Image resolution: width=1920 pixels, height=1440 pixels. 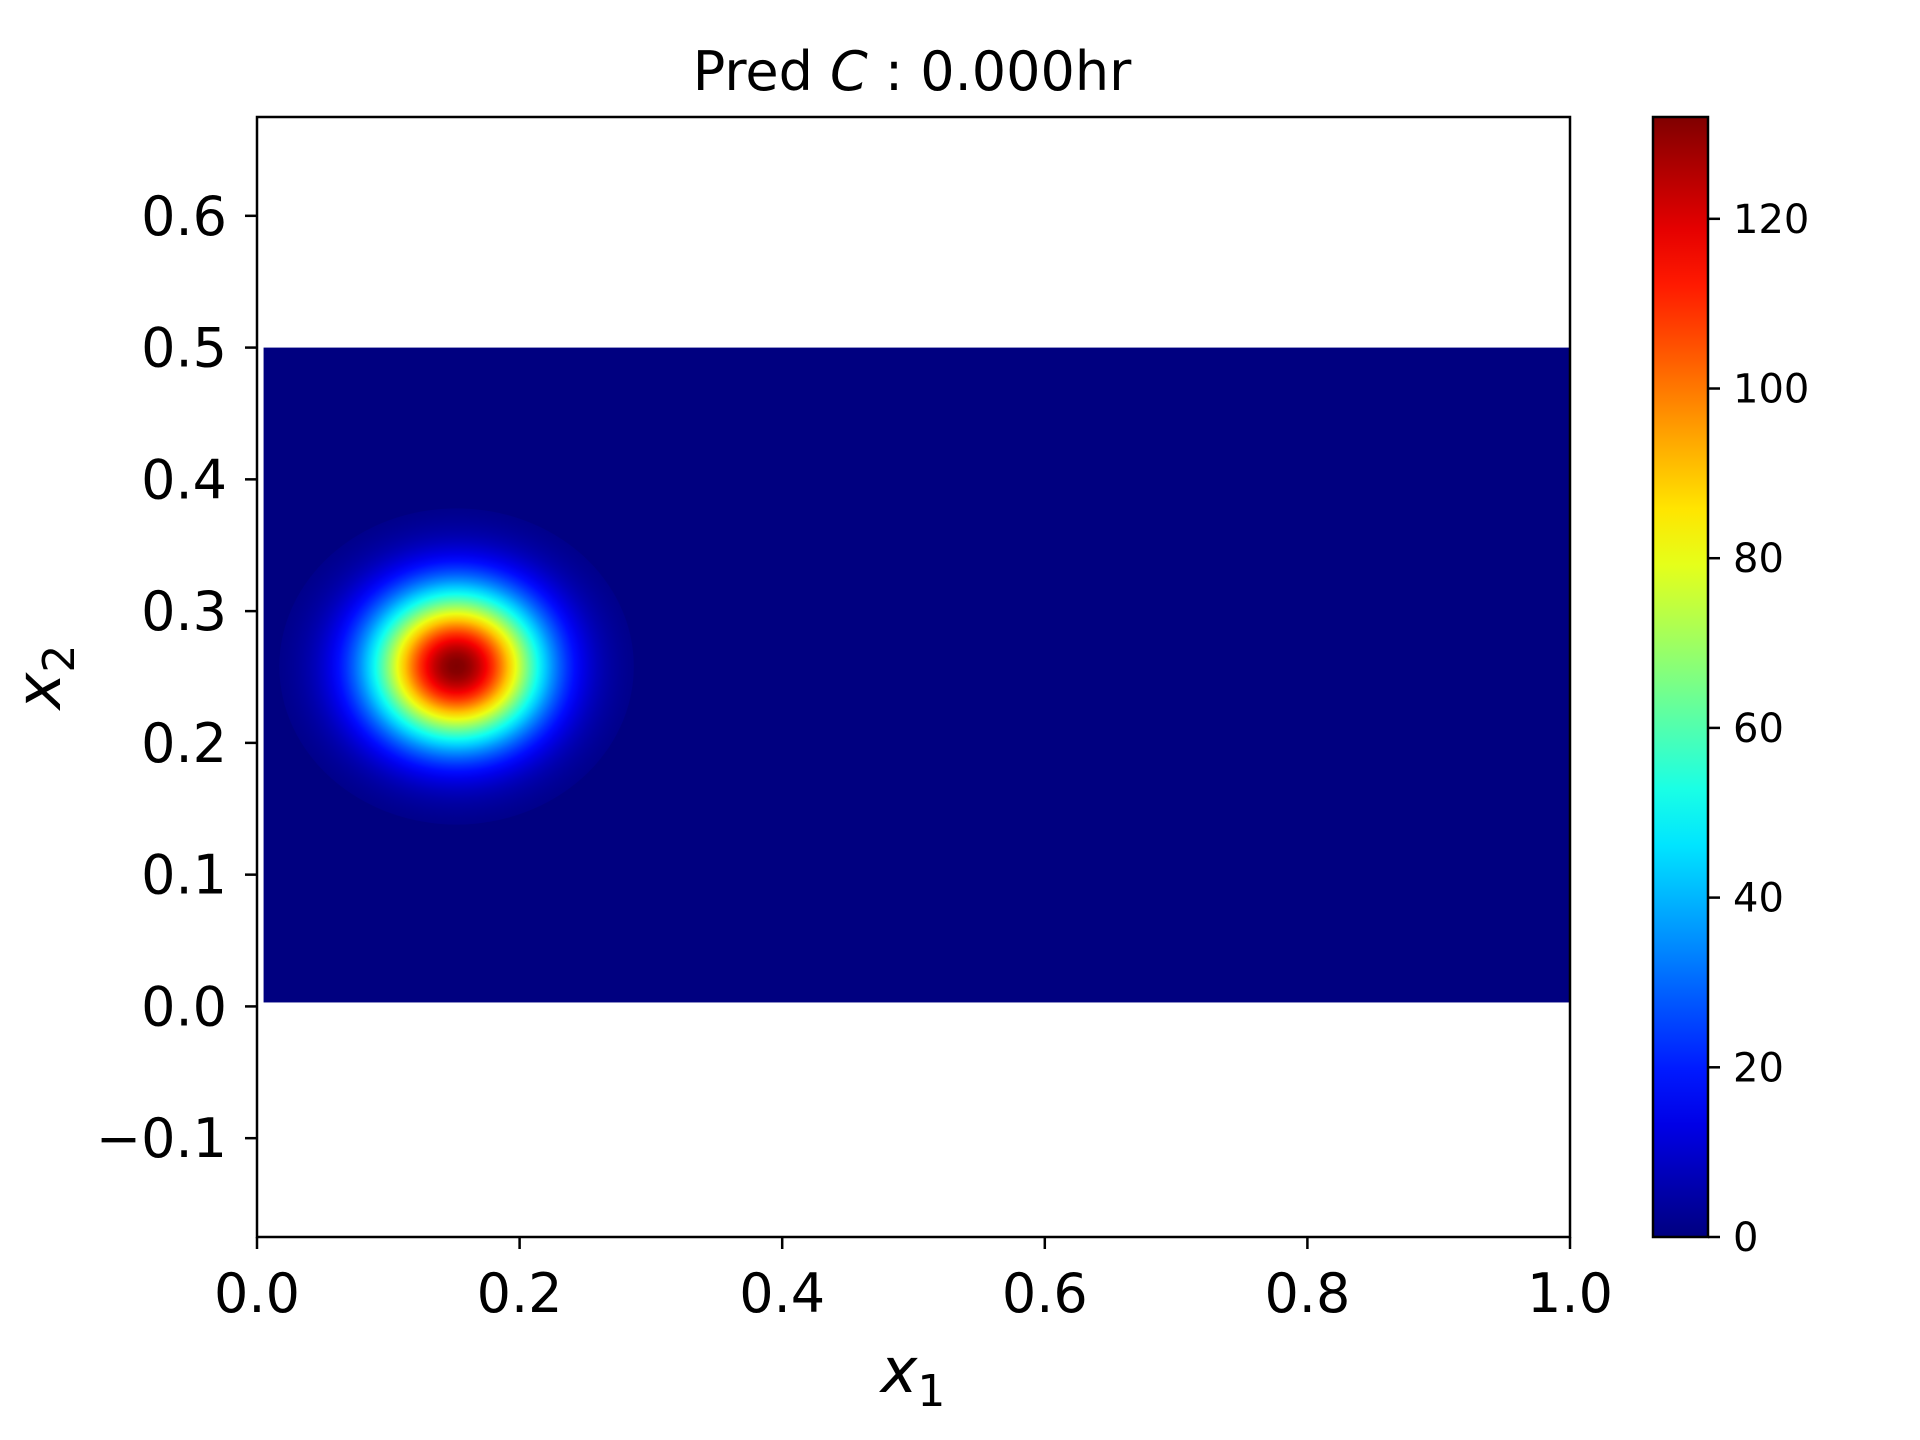 I want to click on colorbar-tick-label: 120, so click(x=1771, y=220).